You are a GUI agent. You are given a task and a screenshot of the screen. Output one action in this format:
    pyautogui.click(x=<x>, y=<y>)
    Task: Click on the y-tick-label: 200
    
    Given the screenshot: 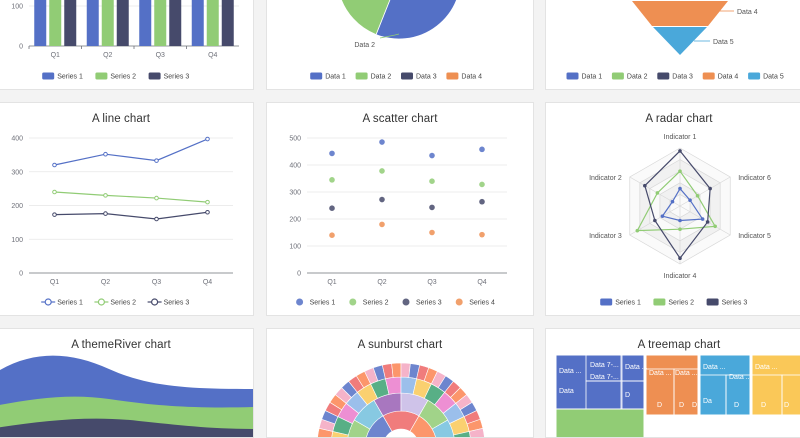 What is the action you would take?
    pyautogui.click(x=17, y=206)
    